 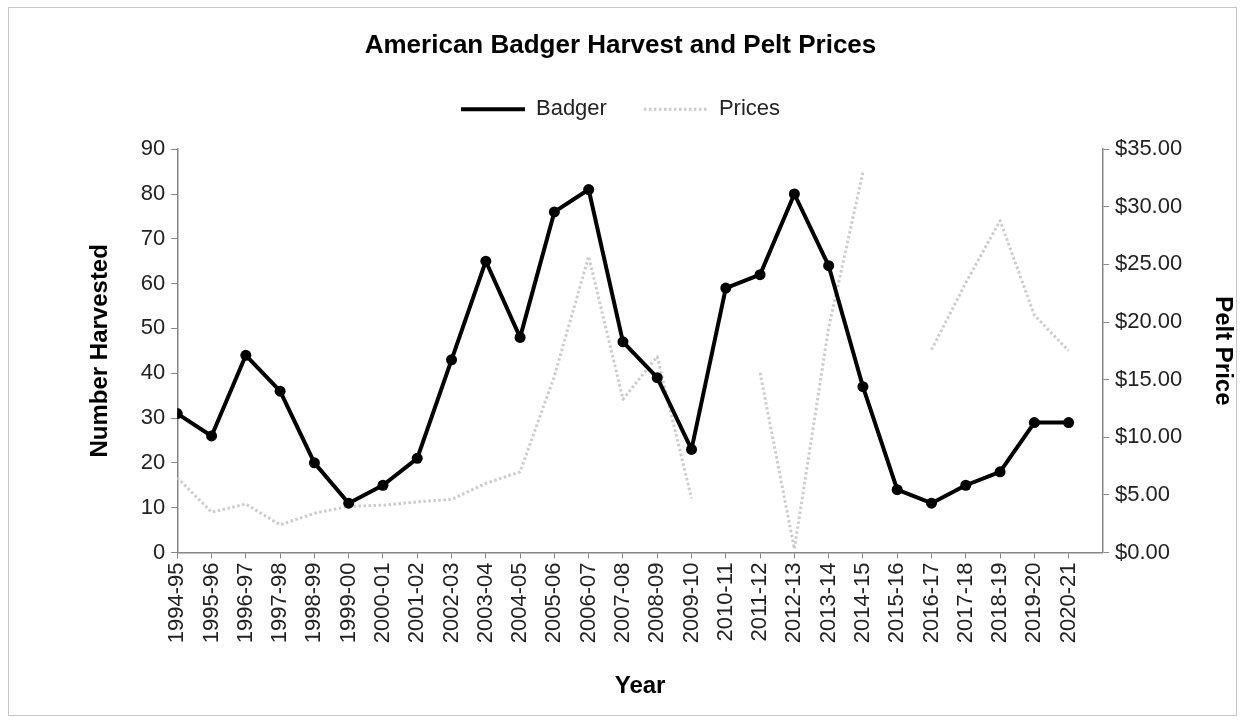 I want to click on x-tick-label: 2001-02, so click(x=416, y=603).